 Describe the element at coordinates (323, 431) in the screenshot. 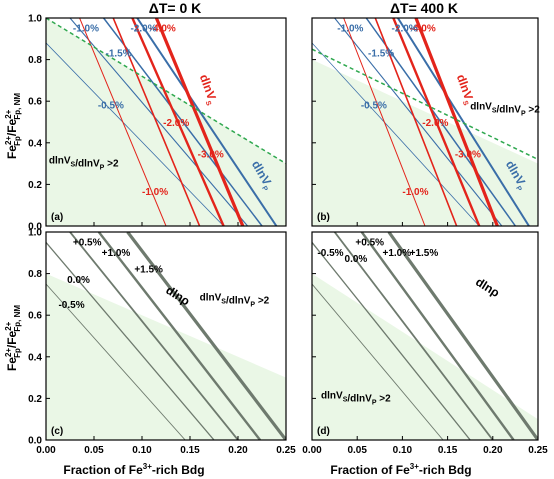

I see `panel-label: (d)` at that location.